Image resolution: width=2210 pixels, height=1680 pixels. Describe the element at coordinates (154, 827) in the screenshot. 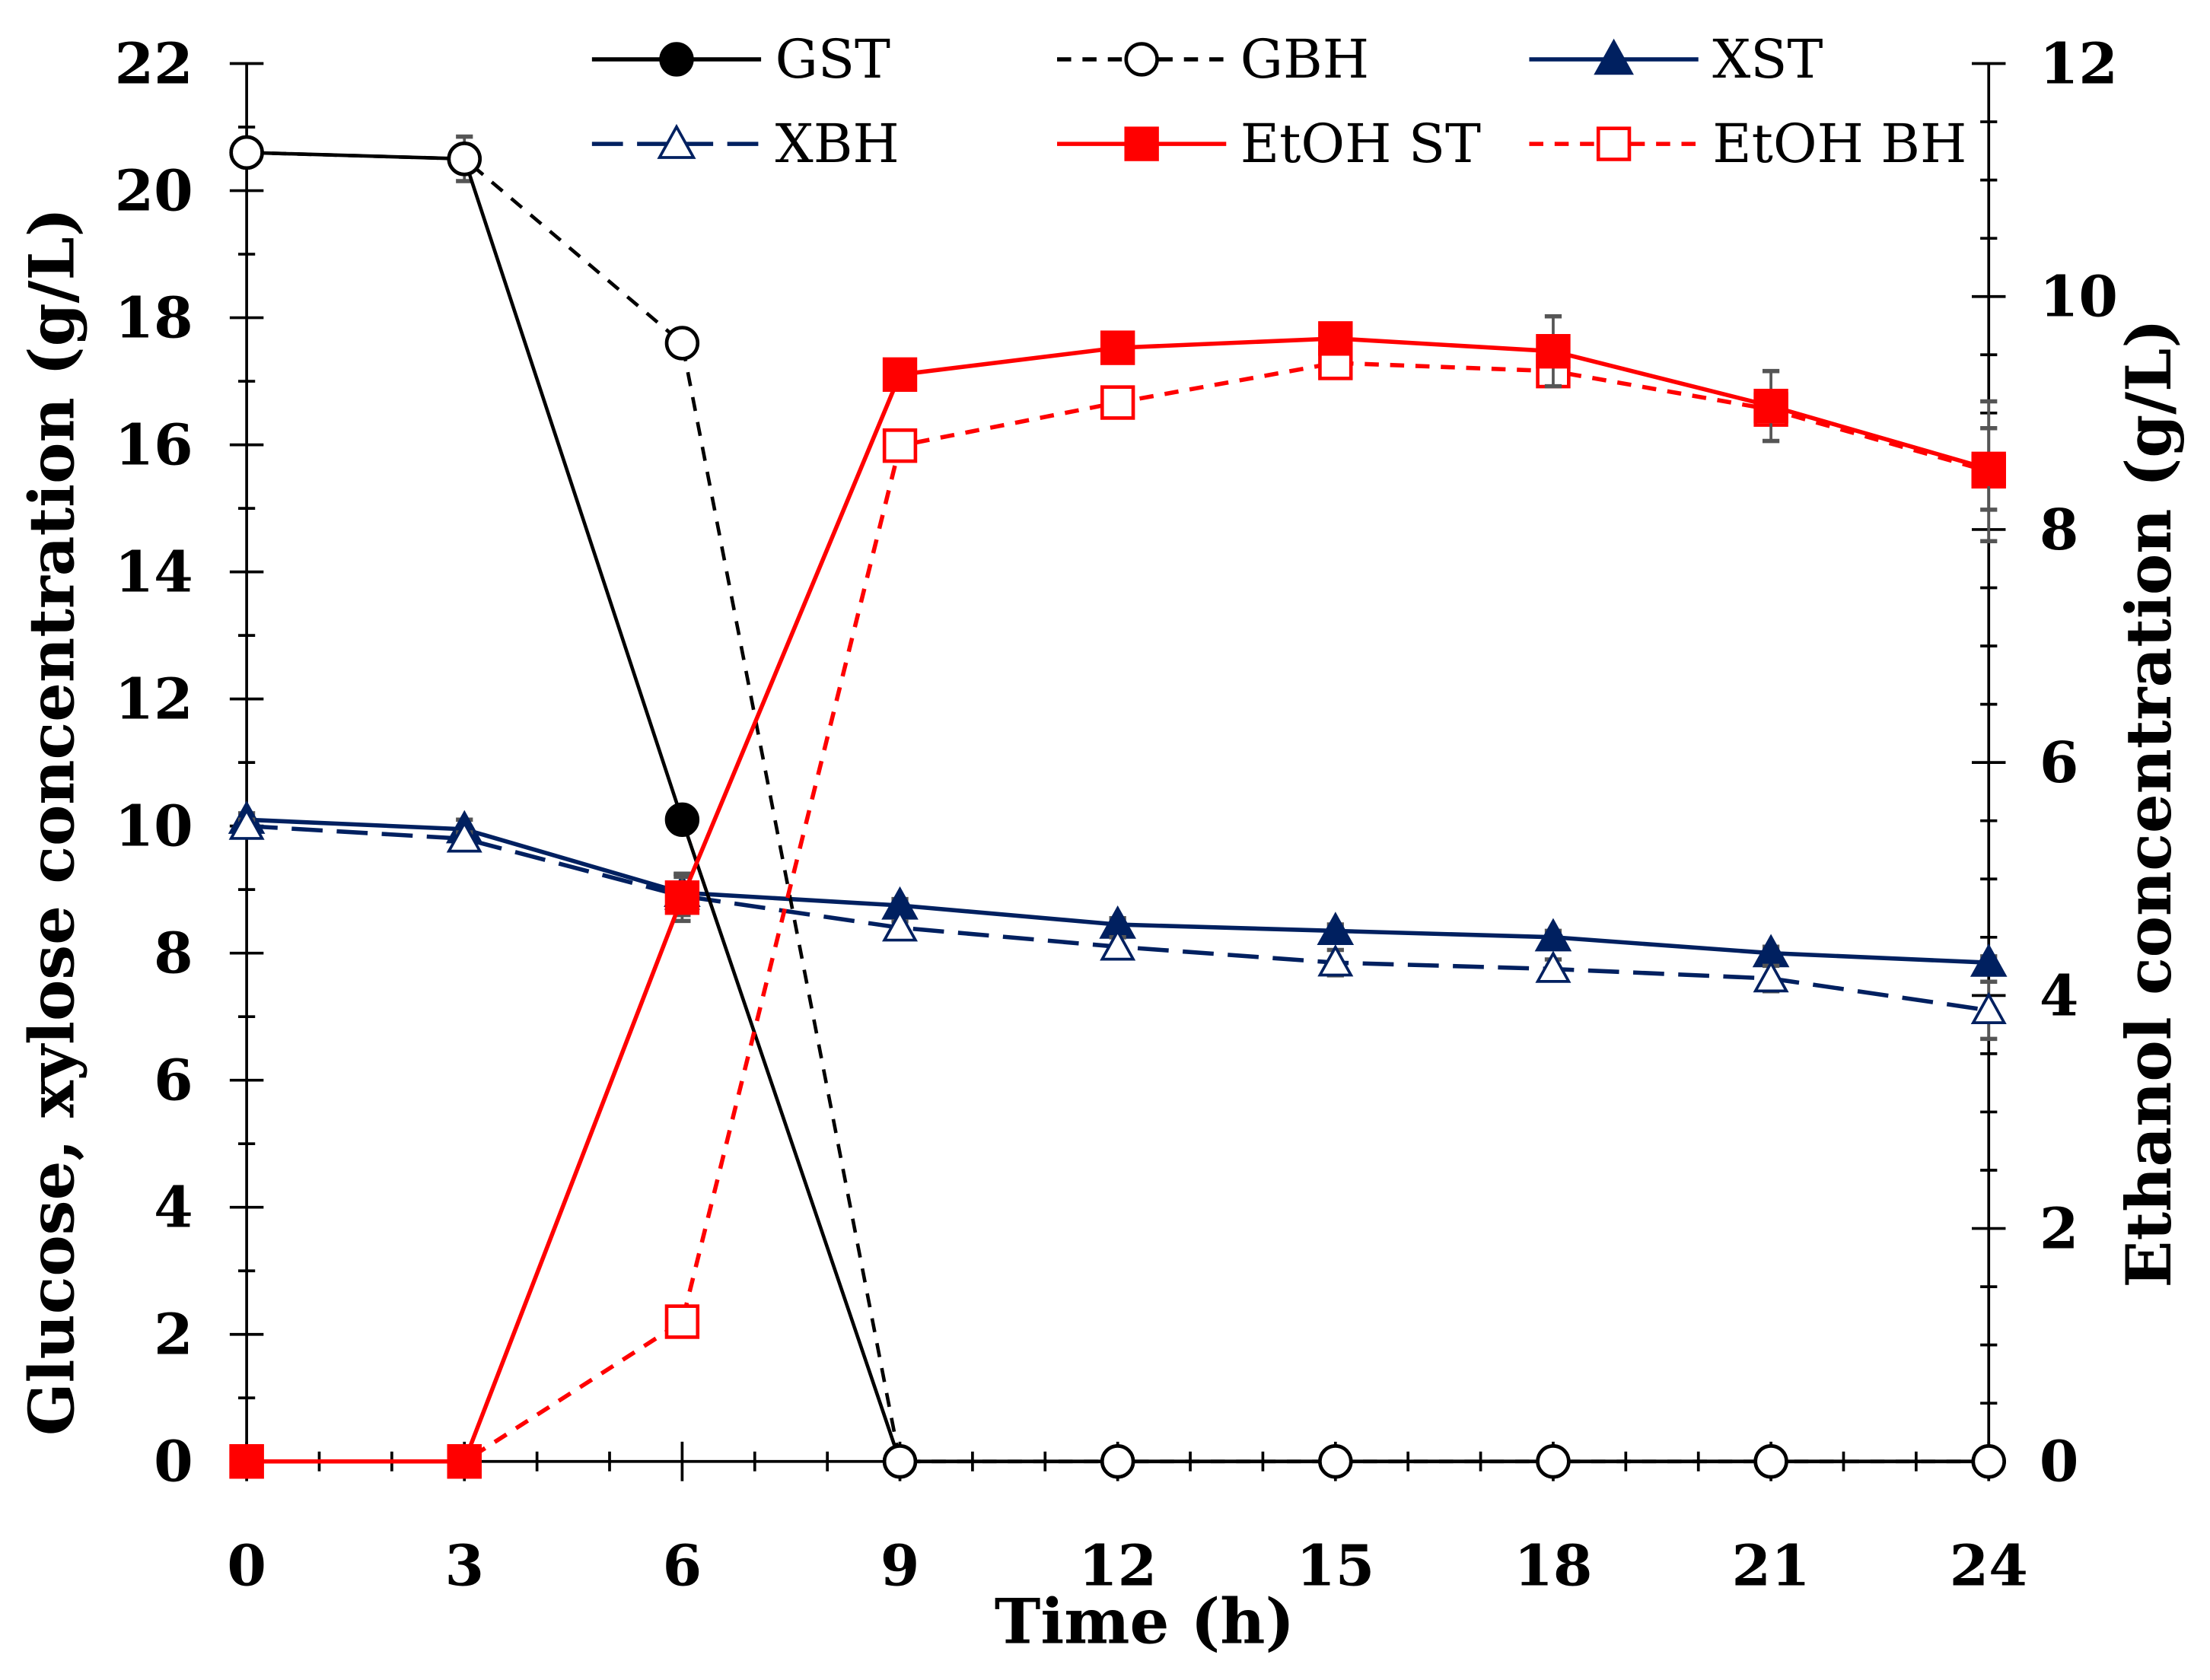

I see `y-tick-label: 10` at that location.